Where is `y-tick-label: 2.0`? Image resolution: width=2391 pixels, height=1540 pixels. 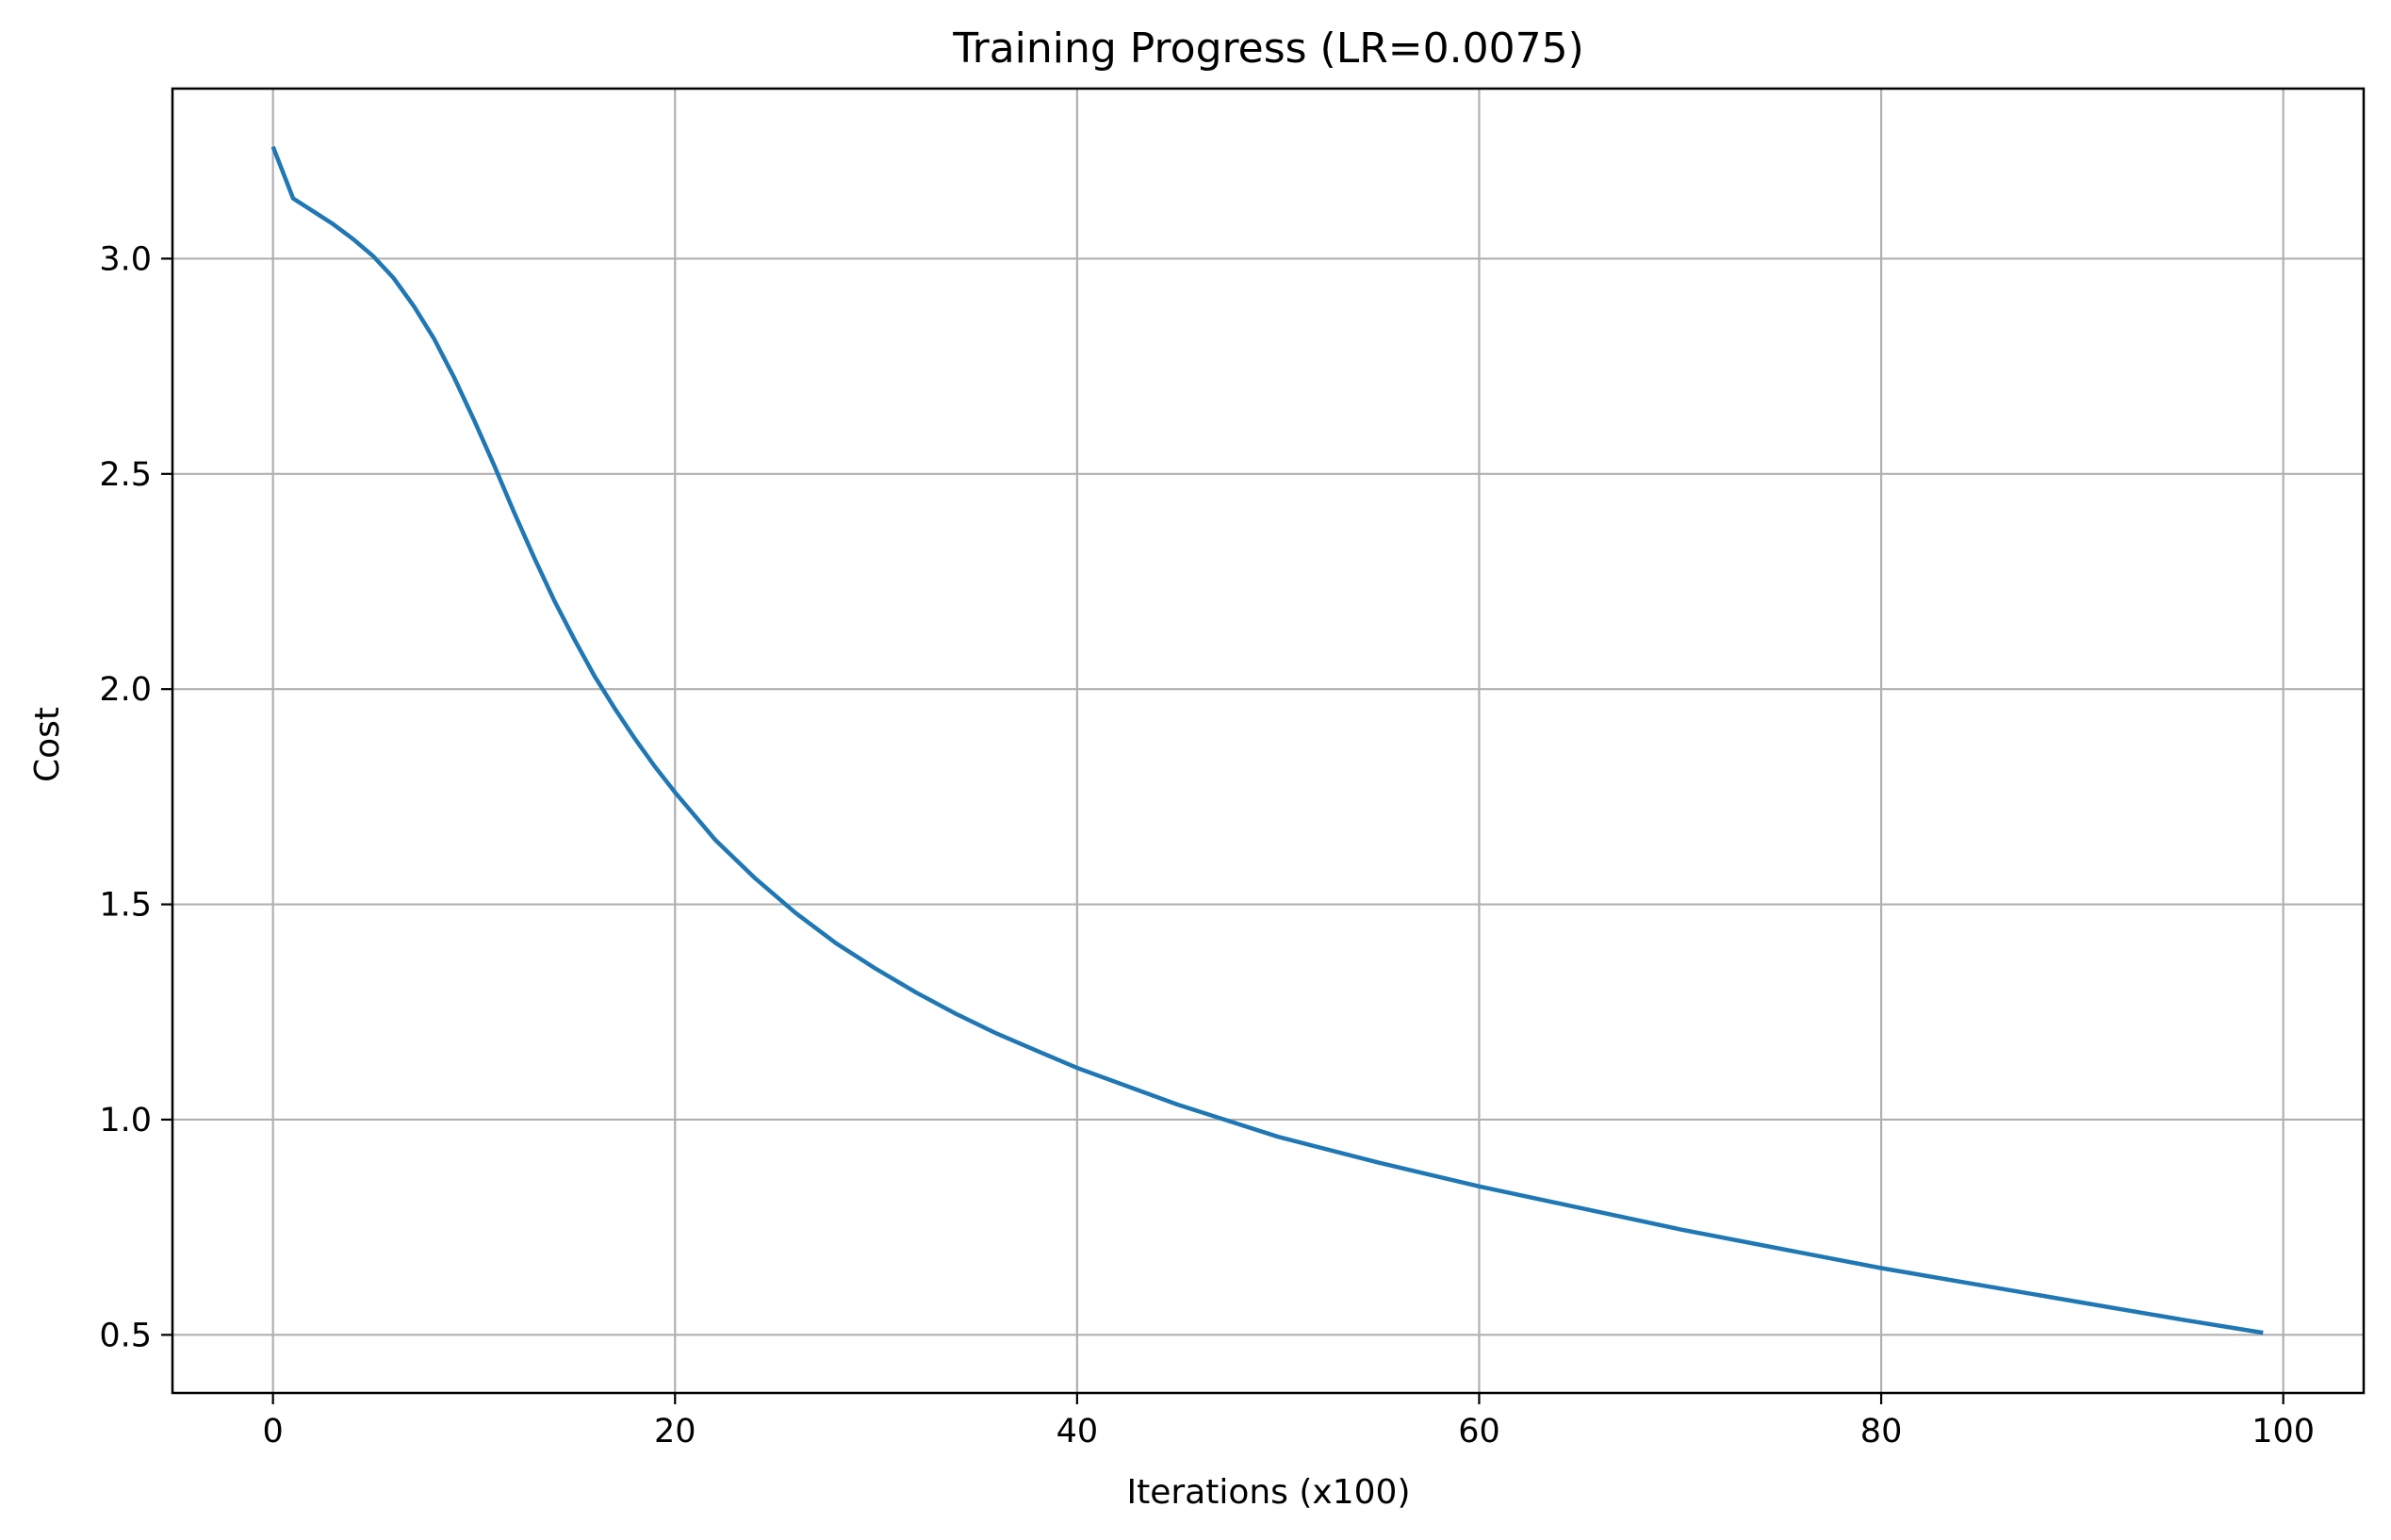 y-tick-label: 2.0 is located at coordinates (126, 690).